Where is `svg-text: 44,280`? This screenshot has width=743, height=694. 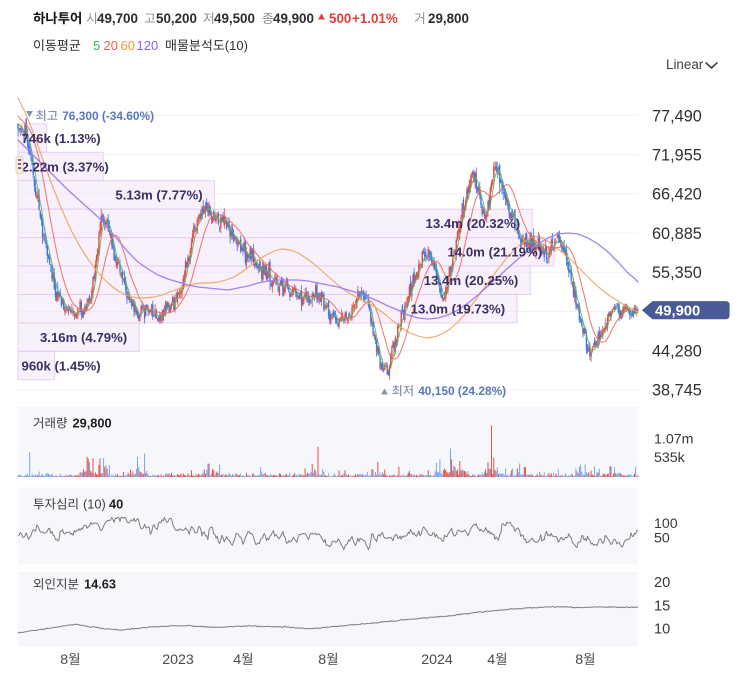 svg-text: 44,280 is located at coordinates (677, 352).